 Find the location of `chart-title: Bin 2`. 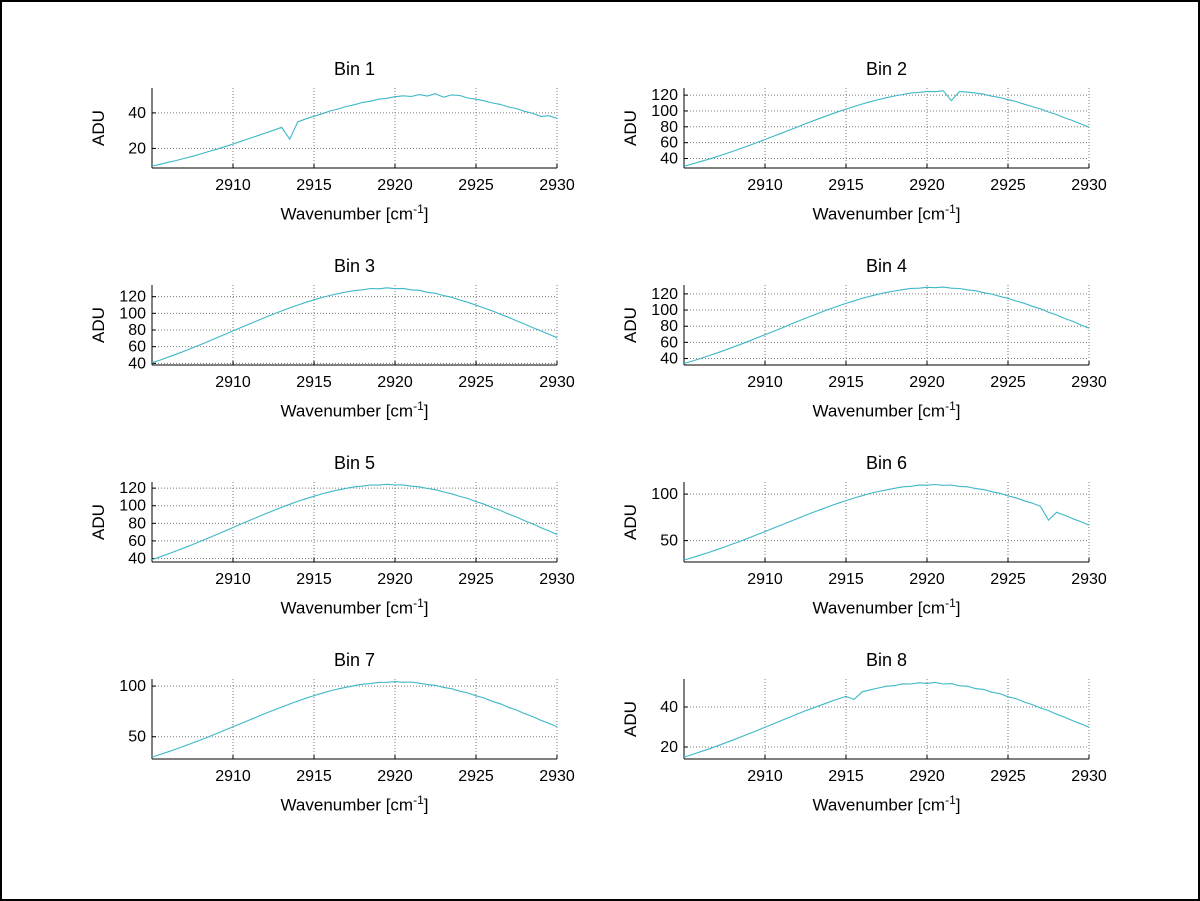

chart-title: Bin 2 is located at coordinates (886, 69).